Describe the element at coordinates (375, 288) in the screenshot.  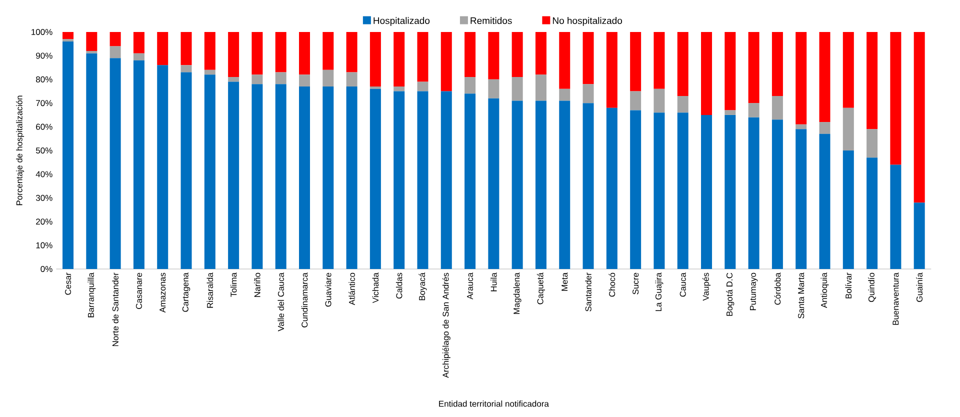
I see `x-tick-label: Vichada` at that location.